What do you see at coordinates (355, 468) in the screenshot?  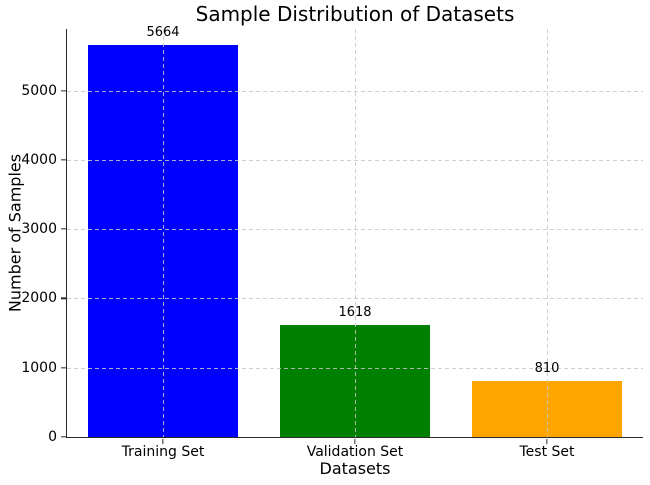 I see `x-axis-label: Datasets` at bounding box center [355, 468].